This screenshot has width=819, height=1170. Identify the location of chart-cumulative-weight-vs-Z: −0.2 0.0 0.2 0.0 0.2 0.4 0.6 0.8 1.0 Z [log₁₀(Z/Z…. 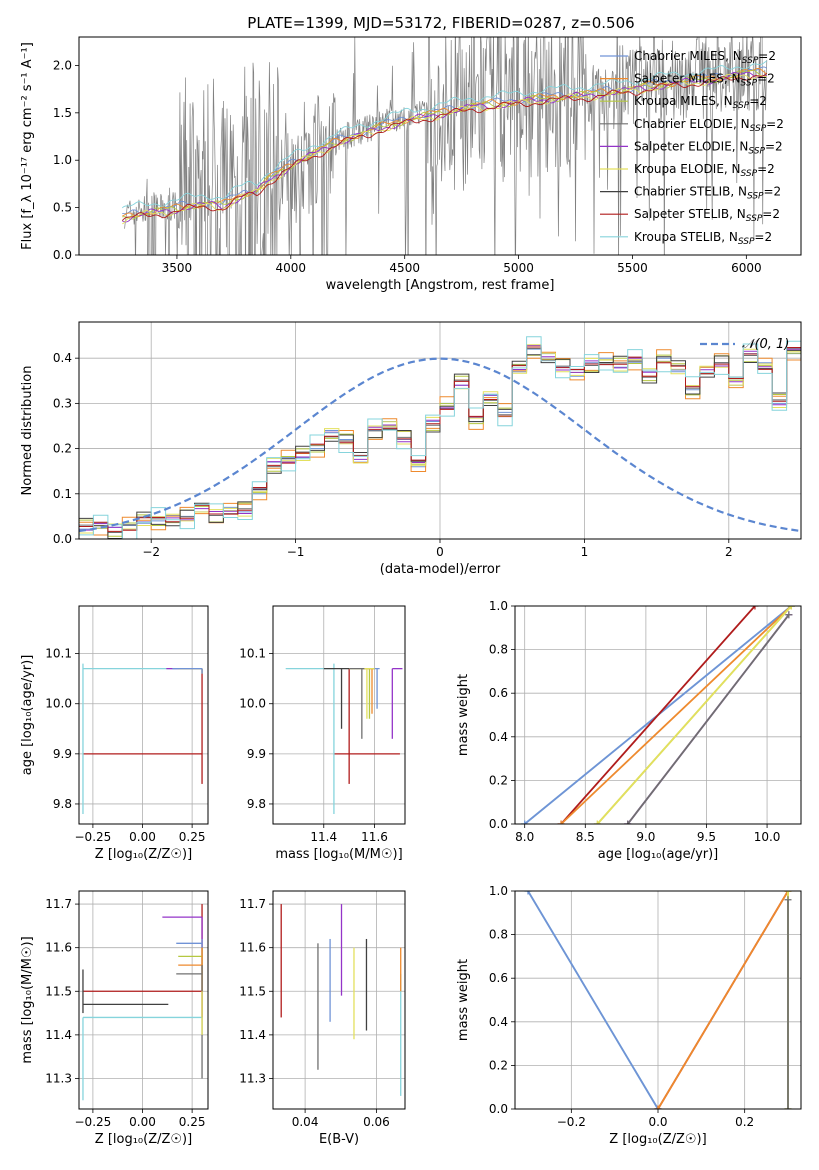
(629, 1015).